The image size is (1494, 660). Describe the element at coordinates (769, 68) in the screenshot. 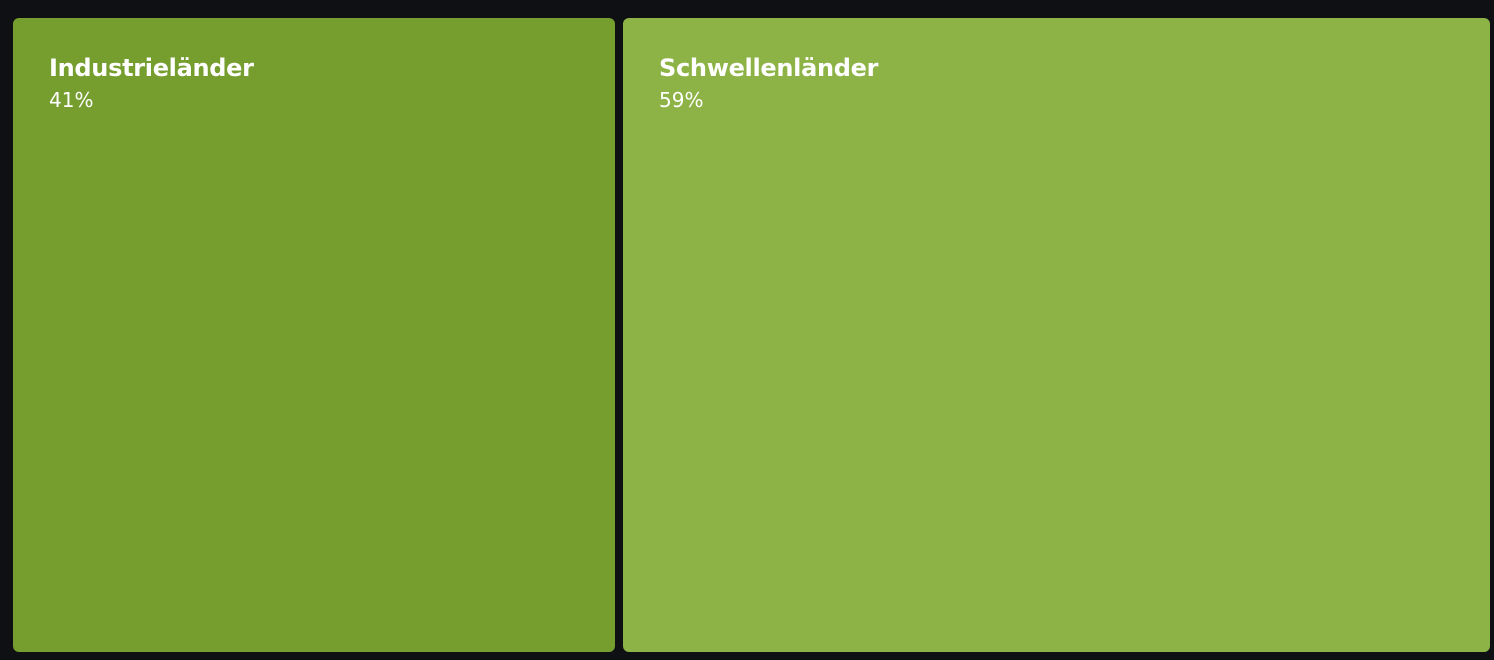

I see `tile-label: Schwellenländer` at that location.